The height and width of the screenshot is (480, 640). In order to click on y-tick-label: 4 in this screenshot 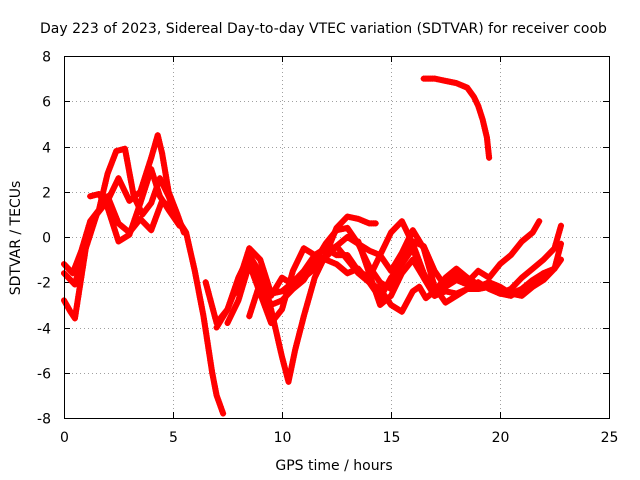, I will do `click(46, 149)`.